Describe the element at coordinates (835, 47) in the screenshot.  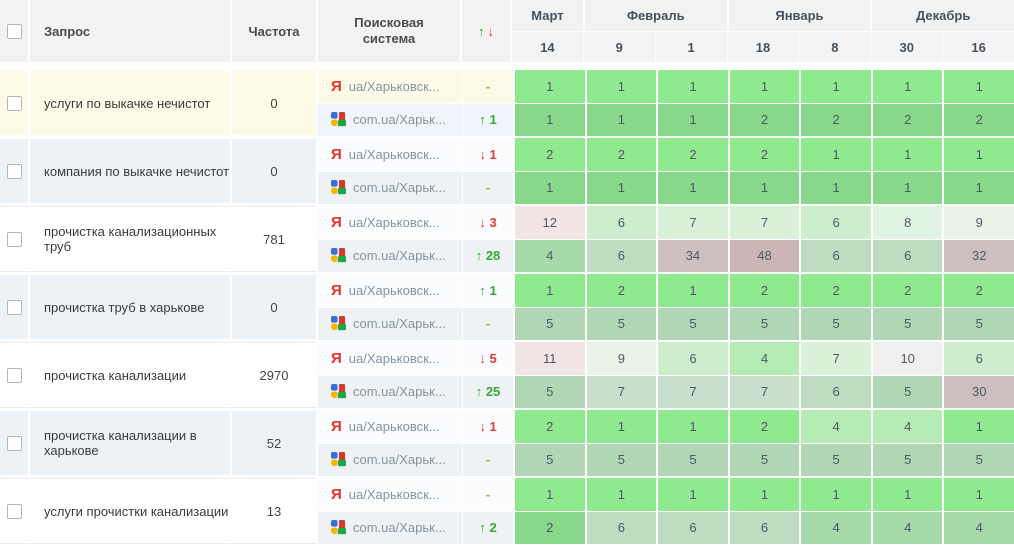
I see `date-label-2-1: 8` at that location.